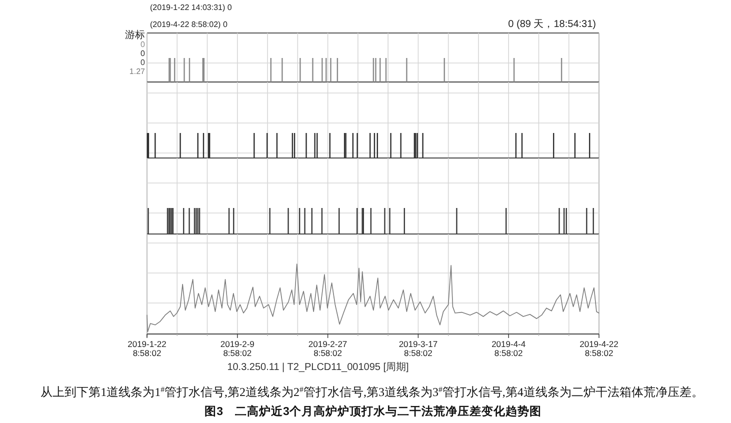 The width and height of the screenshot is (731, 423). What do you see at coordinates (191, 7) in the screenshot?
I see `text: (2019-1-22 14:03:31) 0` at bounding box center [191, 7].